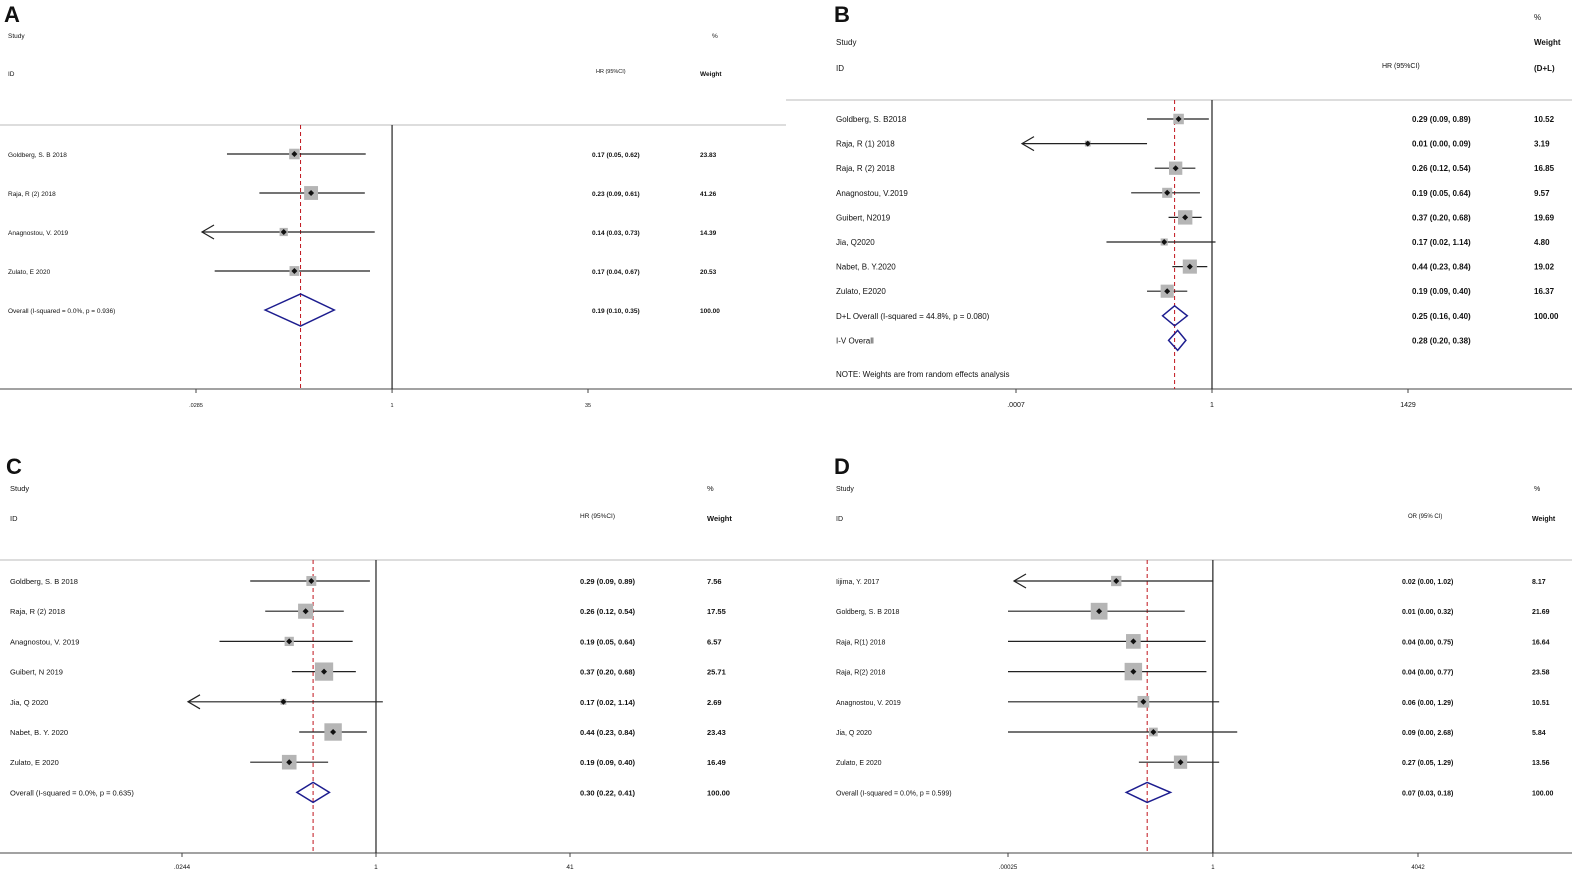 Image resolution: width=1572 pixels, height=873 pixels. I want to click on weight-value: 14.39, so click(708, 233).